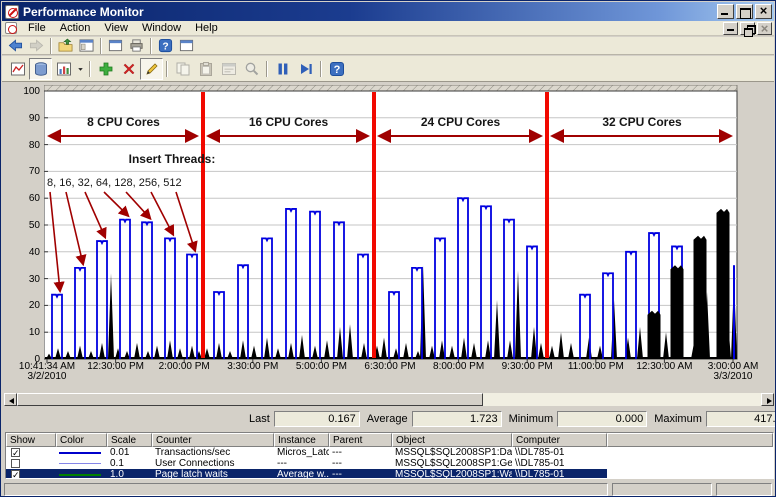  I want to click on x-tick-label: 12:30:00 AM, so click(664, 366).